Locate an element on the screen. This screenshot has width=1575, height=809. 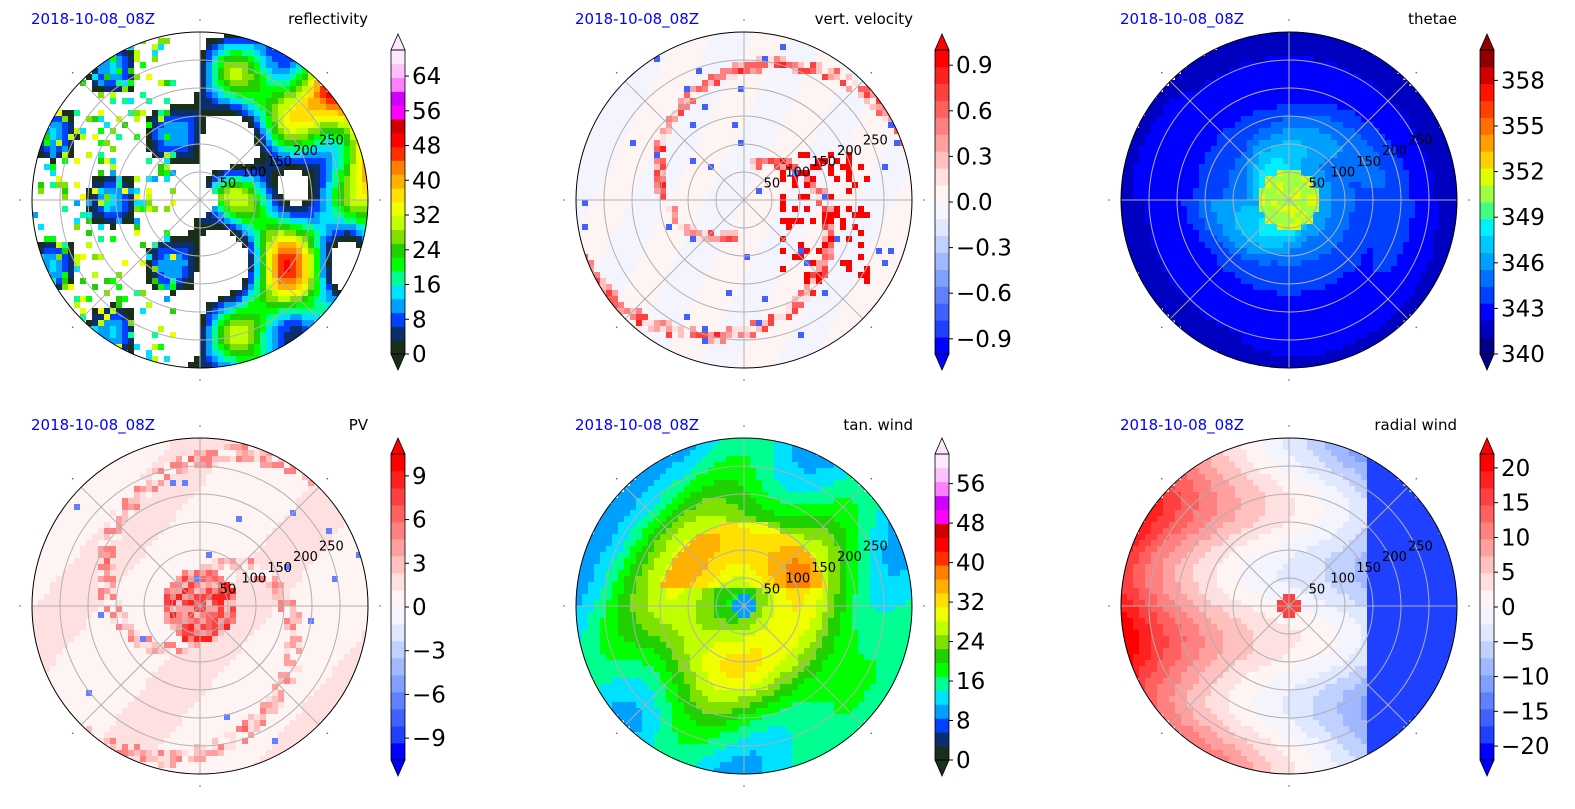
colorbar-tick-label: 48 is located at coordinates (426, 147).